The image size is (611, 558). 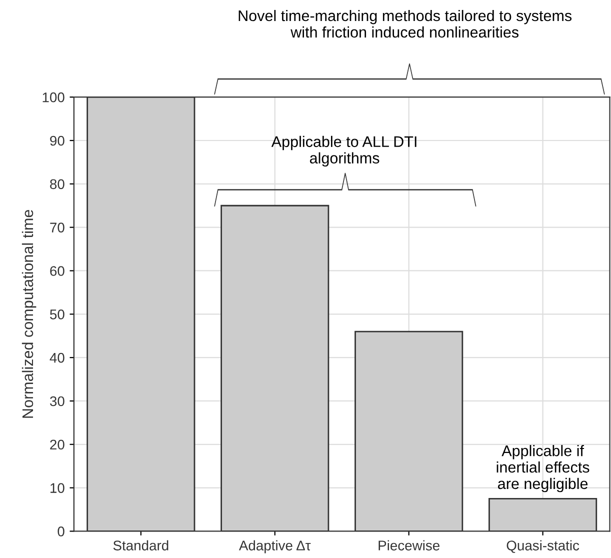 I want to click on annotation: Applicable if inertial effects are negligible, so click(x=543, y=468).